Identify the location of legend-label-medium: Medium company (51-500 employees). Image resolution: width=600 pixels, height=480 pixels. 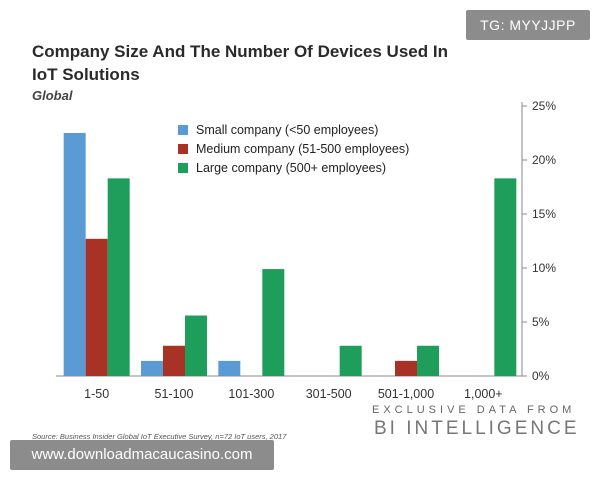
(303, 148).